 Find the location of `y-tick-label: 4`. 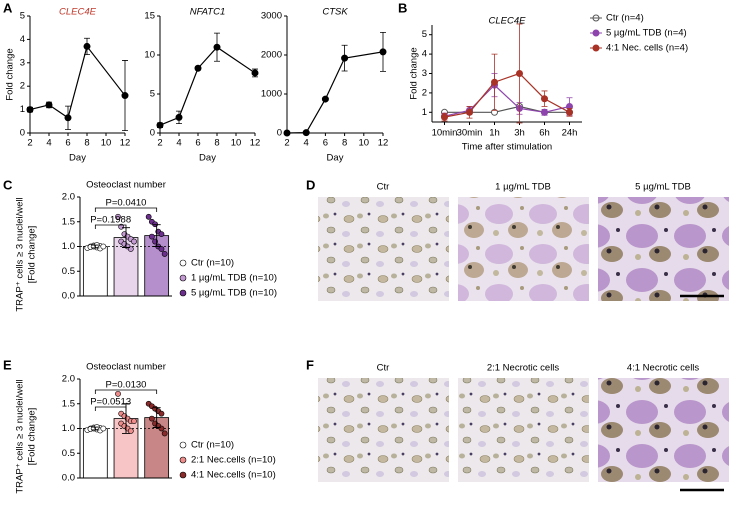

y-tick-label: 4 is located at coordinates (22, 39).